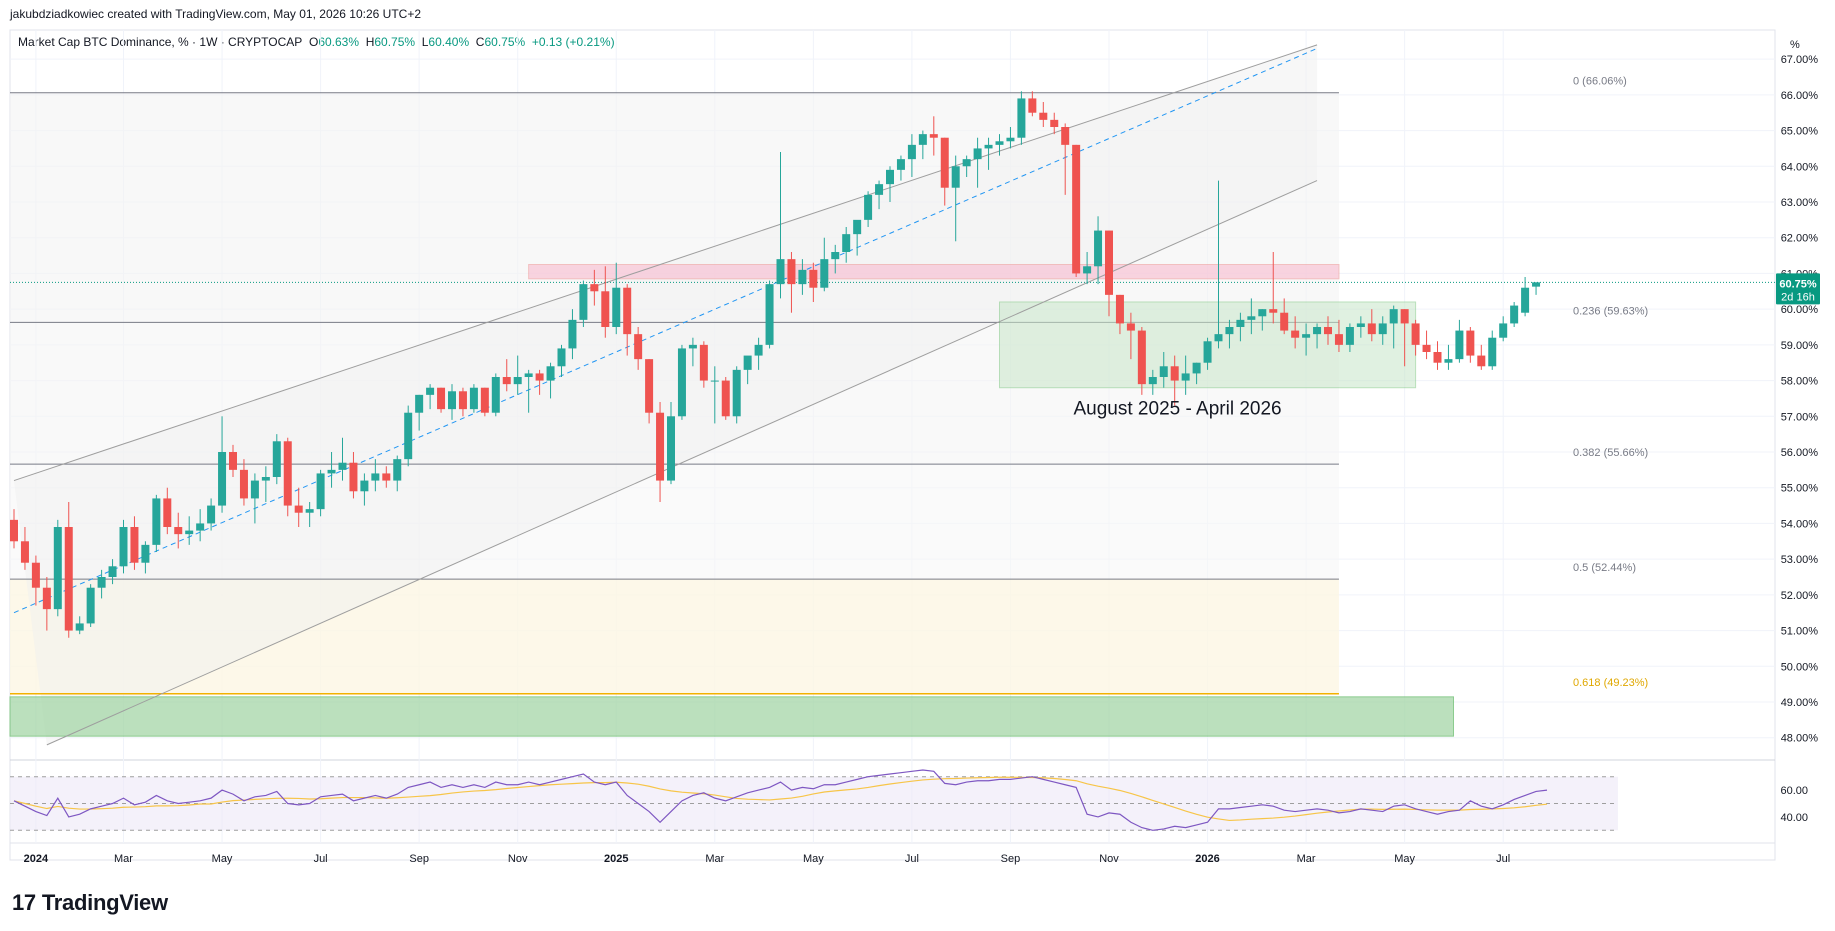 The height and width of the screenshot is (931, 1835). I want to click on price-tick-label: 60.00%, so click(1800, 310).